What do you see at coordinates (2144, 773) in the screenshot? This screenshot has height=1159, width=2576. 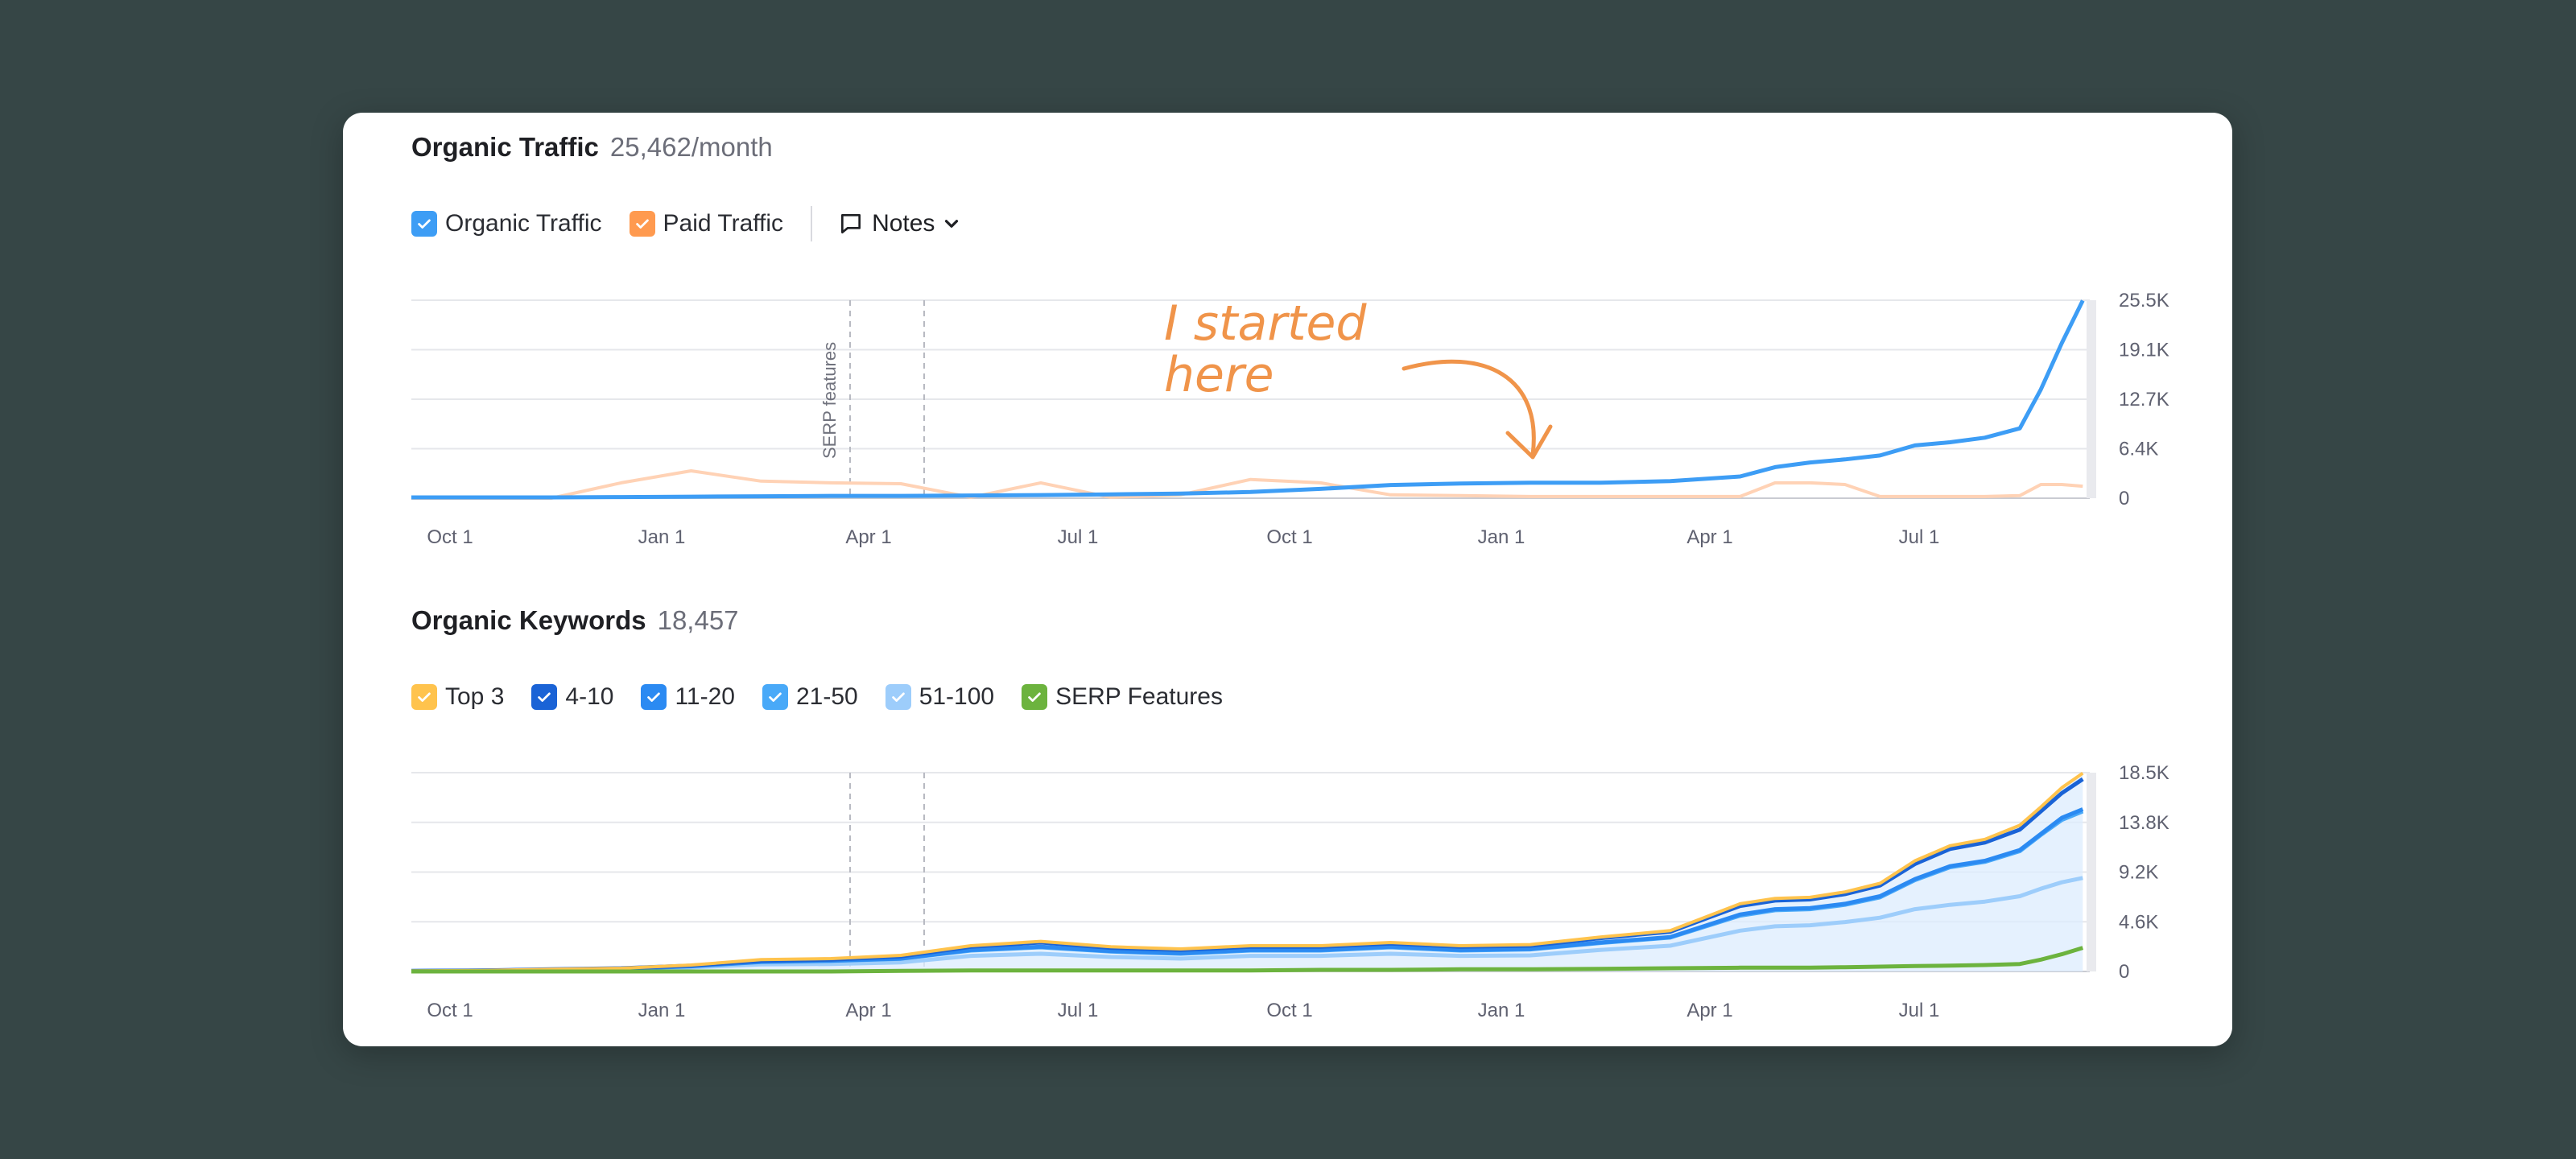 I see `keywords-y-tick: 18.5K` at bounding box center [2144, 773].